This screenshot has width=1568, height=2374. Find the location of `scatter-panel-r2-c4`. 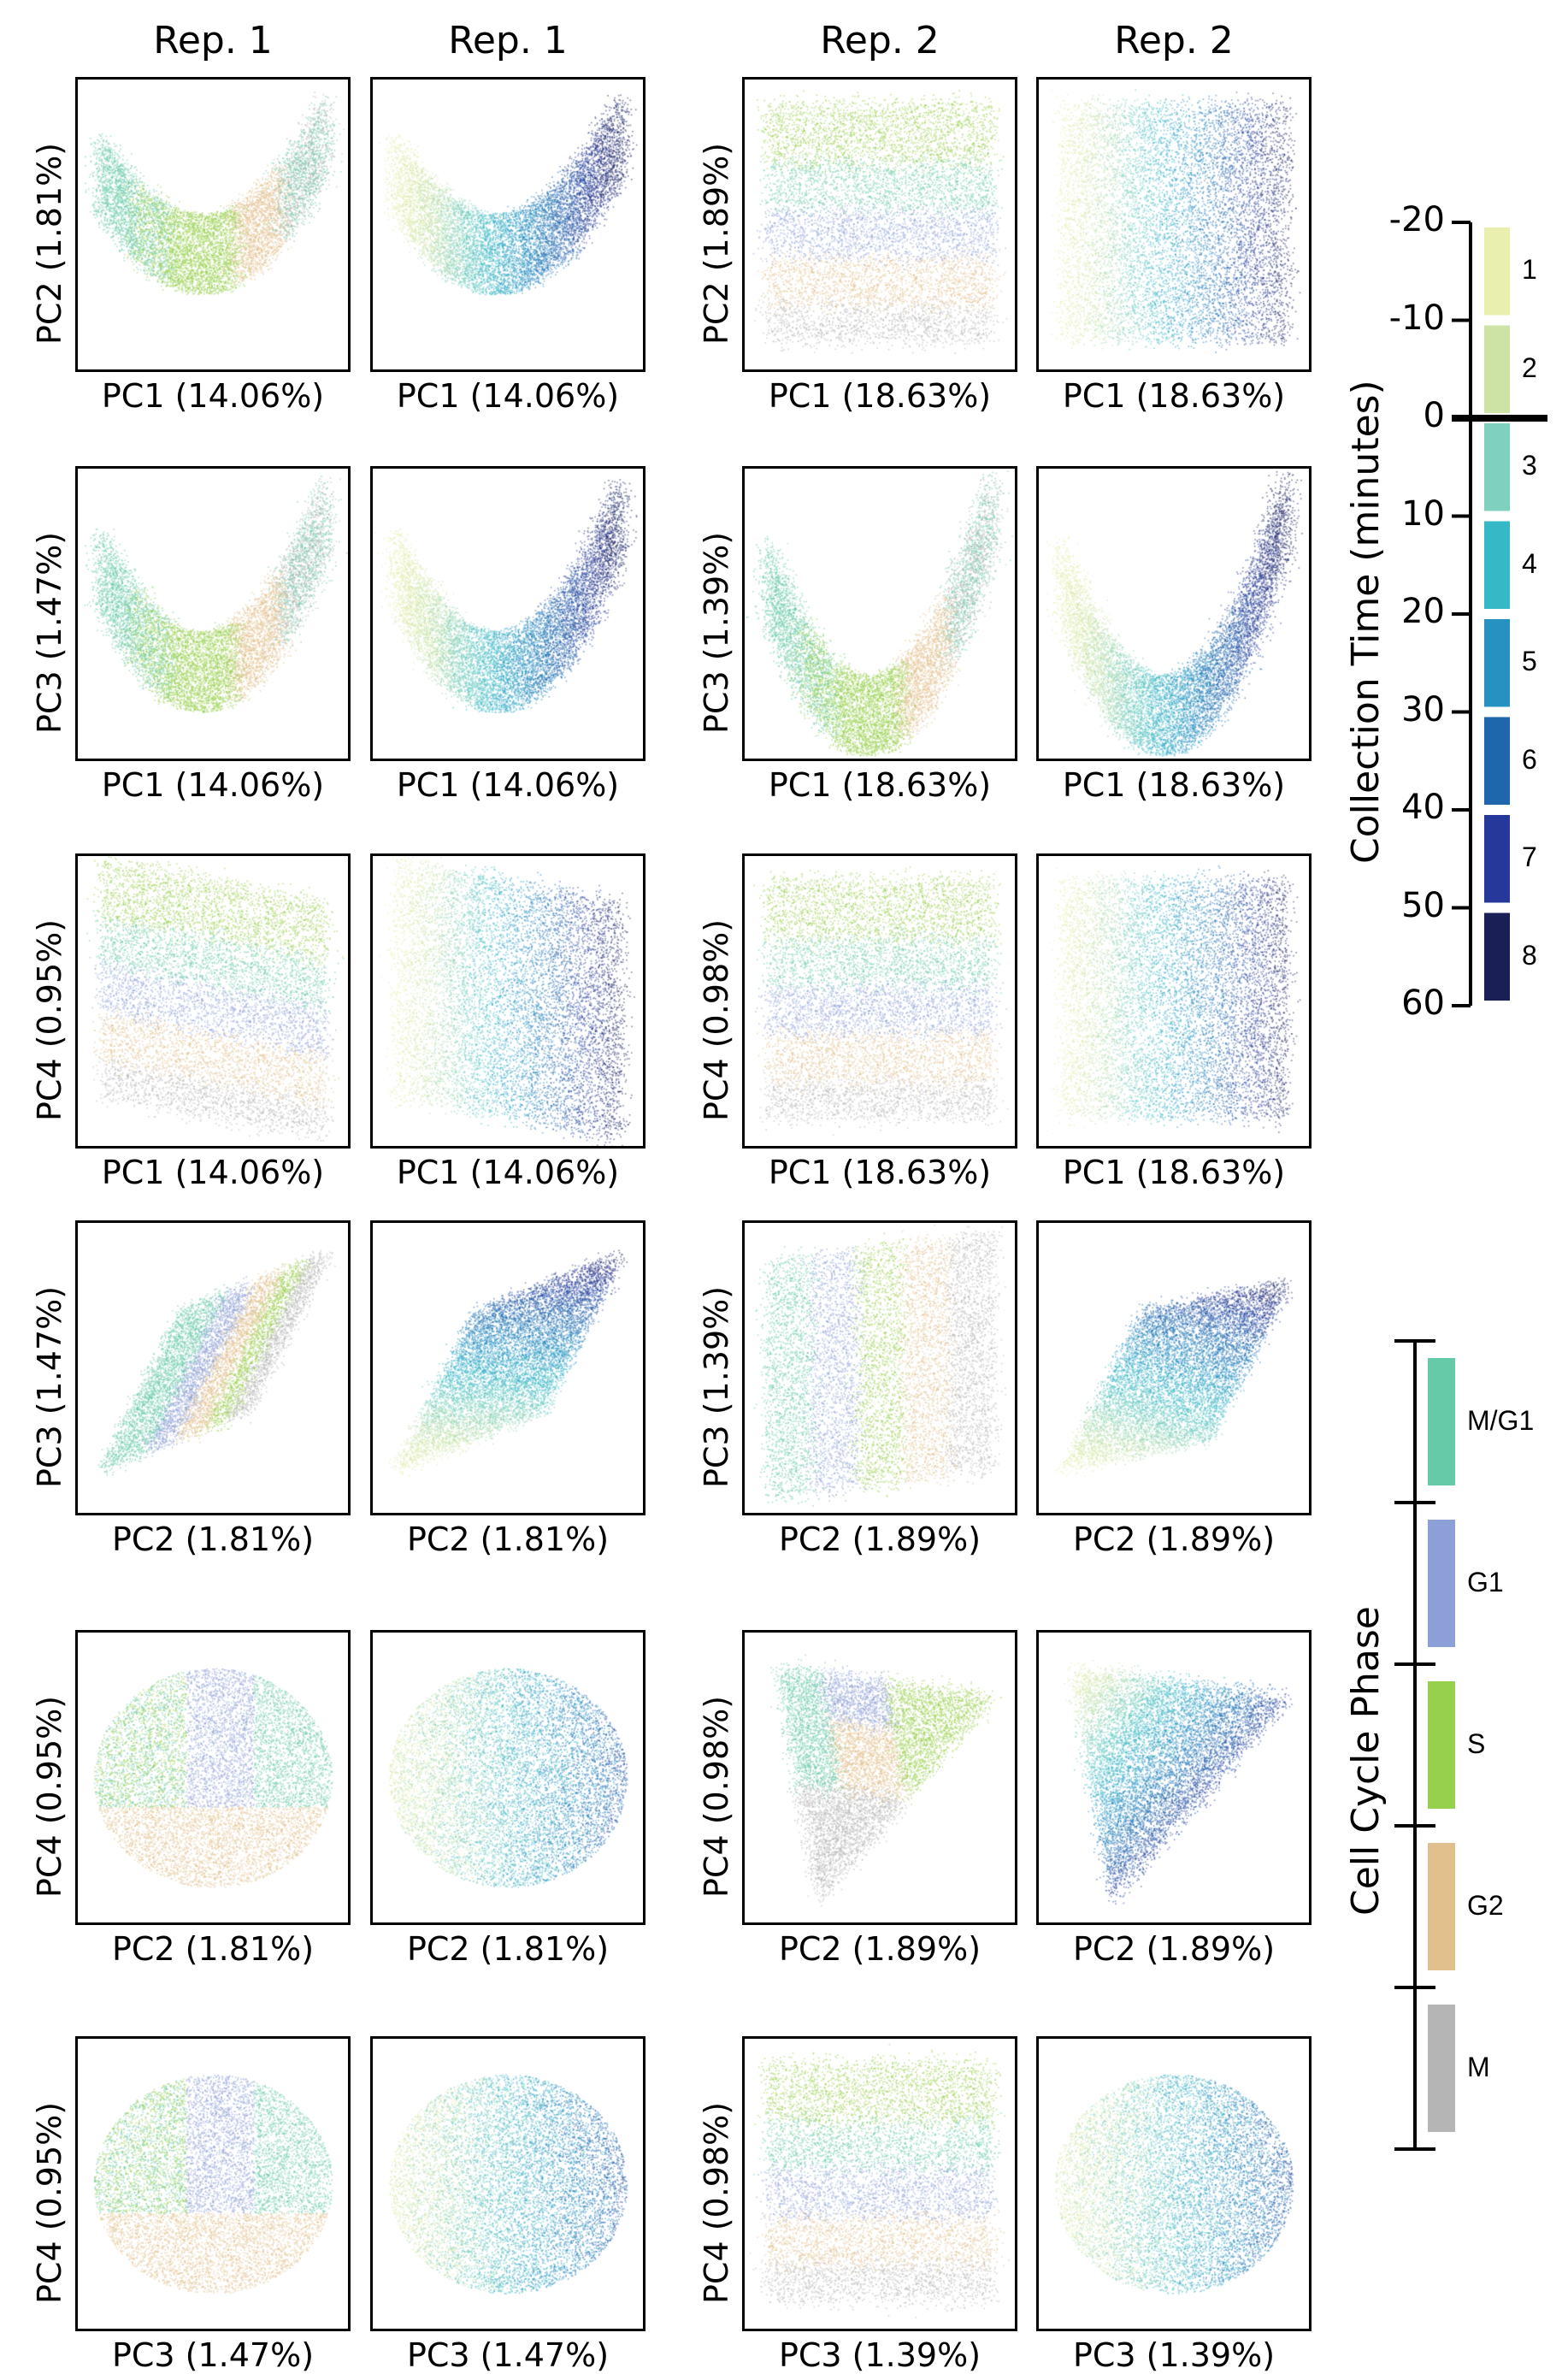

scatter-panel-r2-c4 is located at coordinates (1174, 613).